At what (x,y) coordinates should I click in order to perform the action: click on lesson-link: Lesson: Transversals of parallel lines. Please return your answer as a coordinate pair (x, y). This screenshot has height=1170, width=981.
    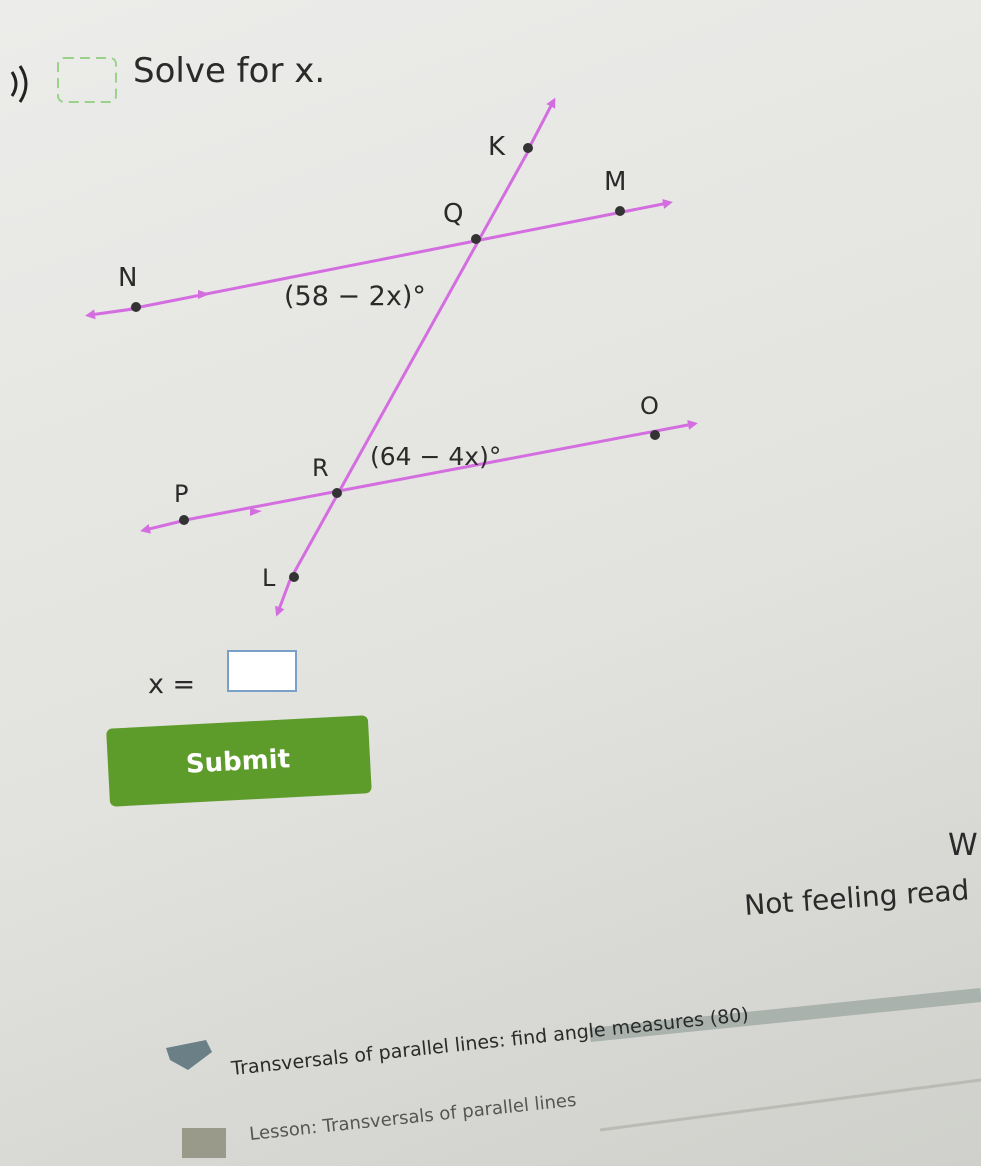
    Looking at the image, I should click on (412, 1117).